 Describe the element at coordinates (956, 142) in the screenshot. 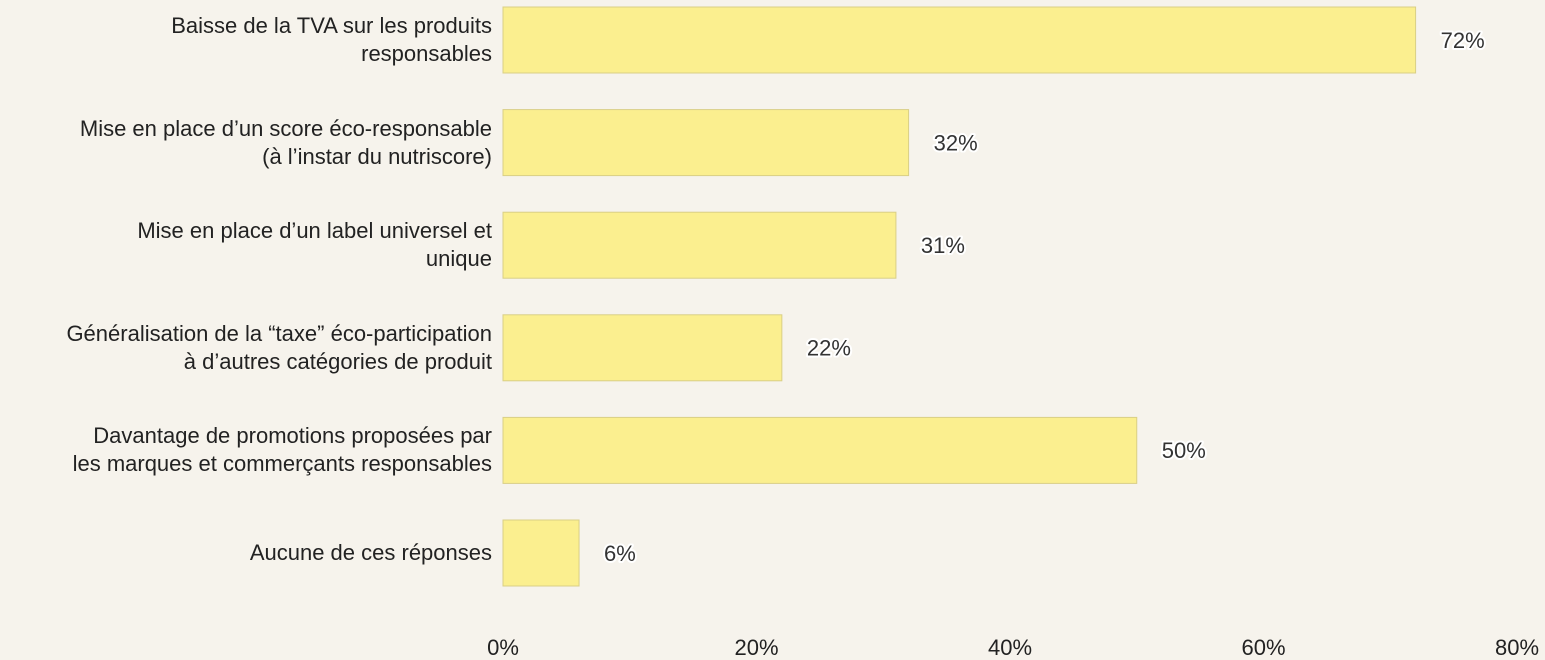

I see `value-label: 32%` at that location.